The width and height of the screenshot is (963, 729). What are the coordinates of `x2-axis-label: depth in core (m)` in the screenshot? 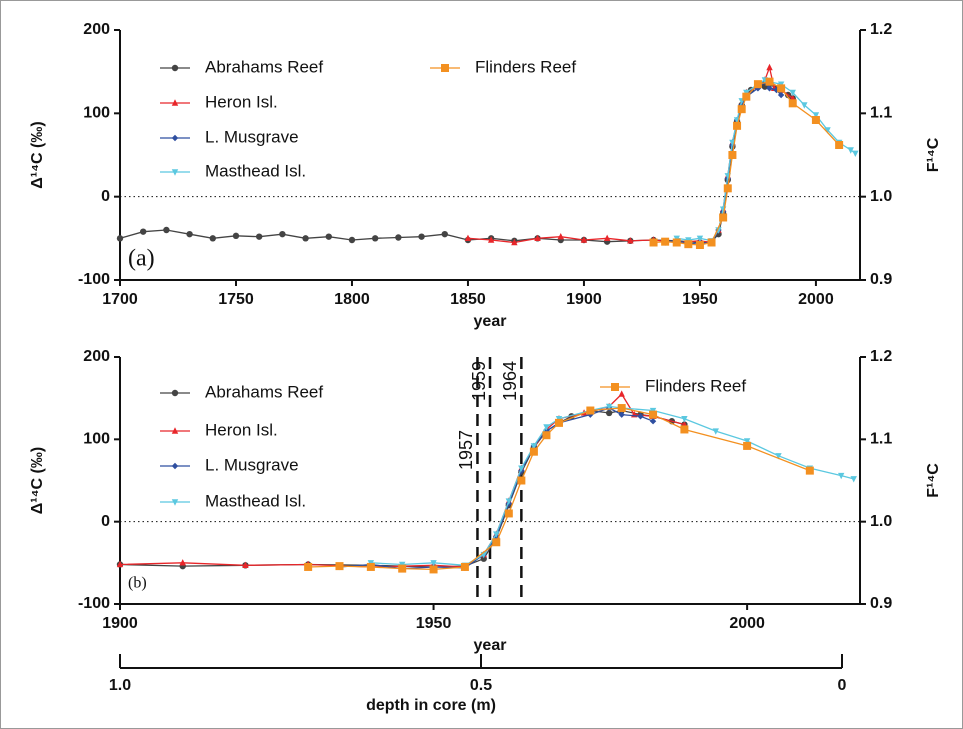 It's located at (431, 705).